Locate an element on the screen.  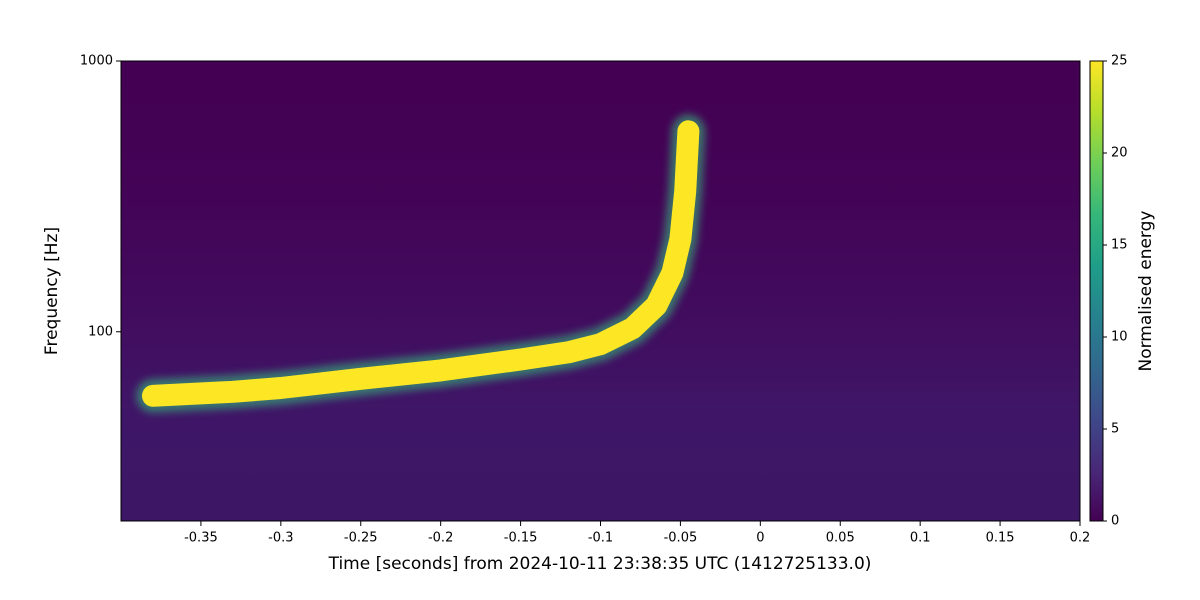
x-tick-label: -0.3 is located at coordinates (280, 538).